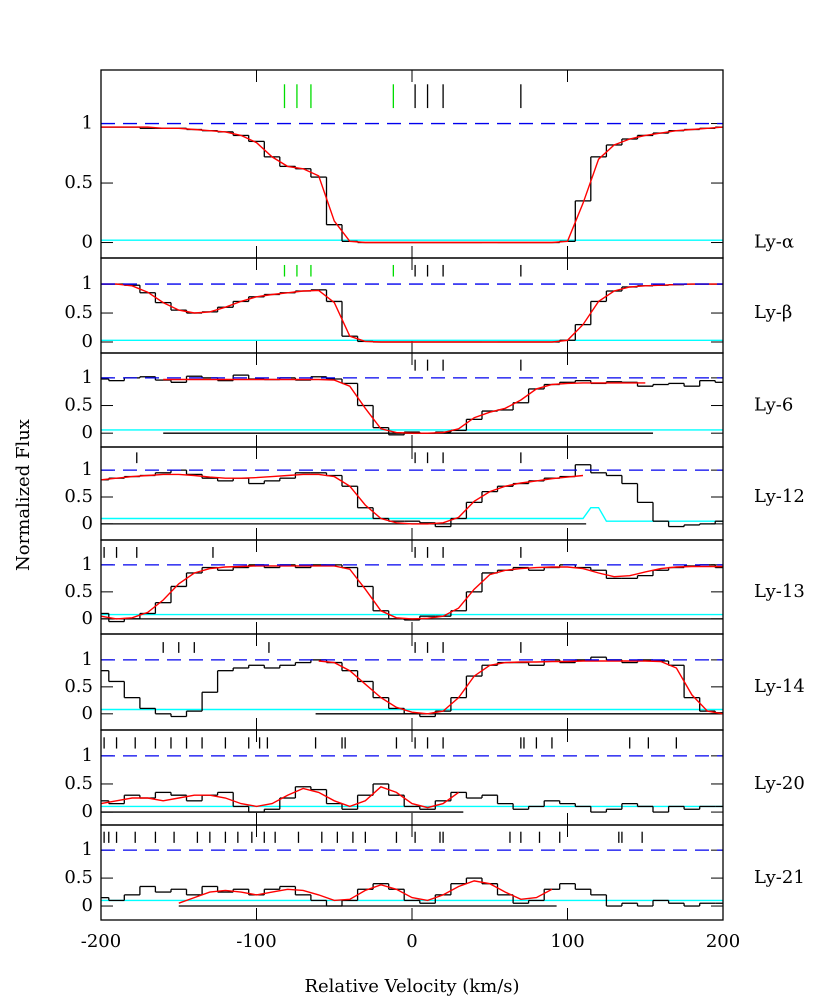 The width and height of the screenshot is (830, 1003). Describe the element at coordinates (774, 242) in the screenshot. I see `panel-label: Ly-α` at that location.